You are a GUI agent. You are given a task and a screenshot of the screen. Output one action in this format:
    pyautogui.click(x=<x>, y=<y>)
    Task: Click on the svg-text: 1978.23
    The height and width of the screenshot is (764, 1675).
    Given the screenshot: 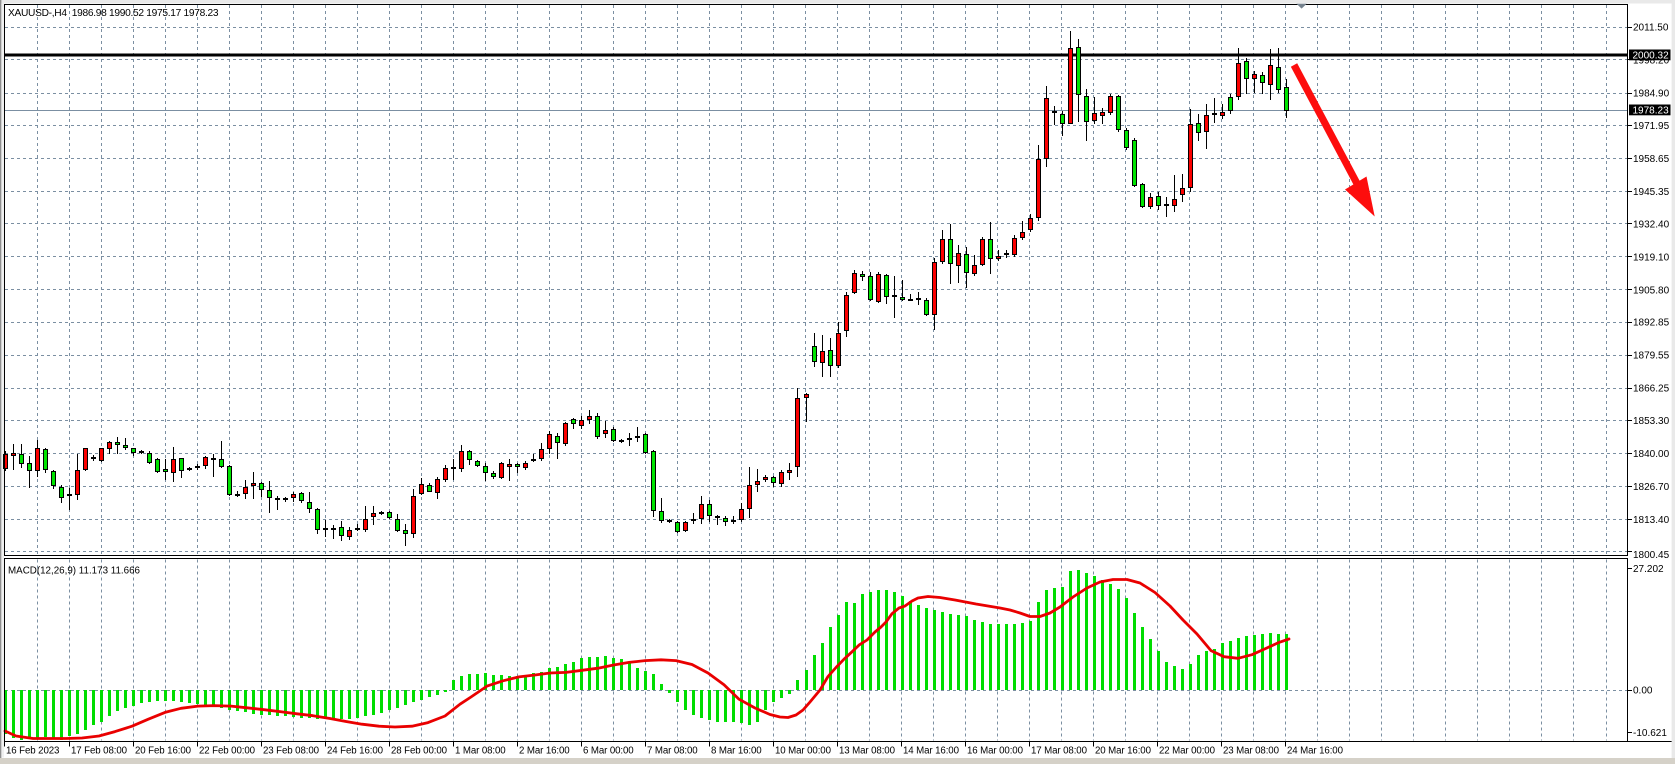 What is the action you would take?
    pyautogui.click(x=1651, y=111)
    